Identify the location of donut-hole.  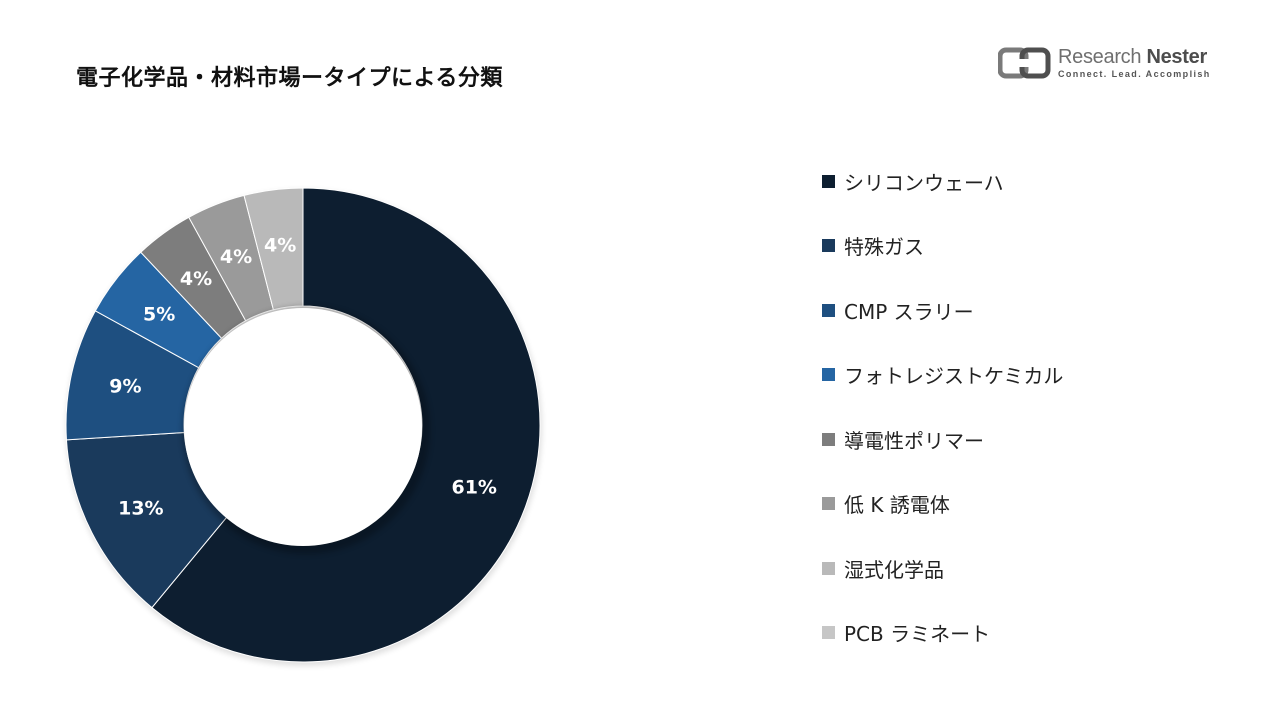
(303, 427).